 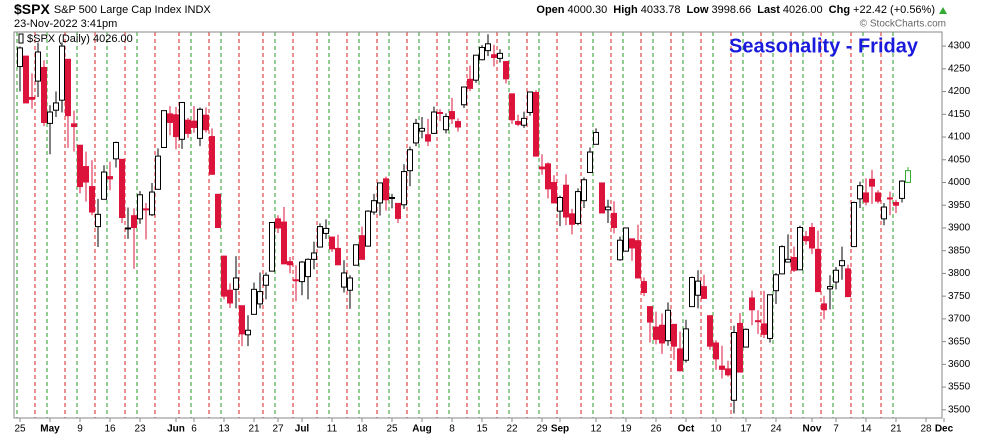 I want to click on chg: +22.42 (+0.56%), so click(x=894, y=10).